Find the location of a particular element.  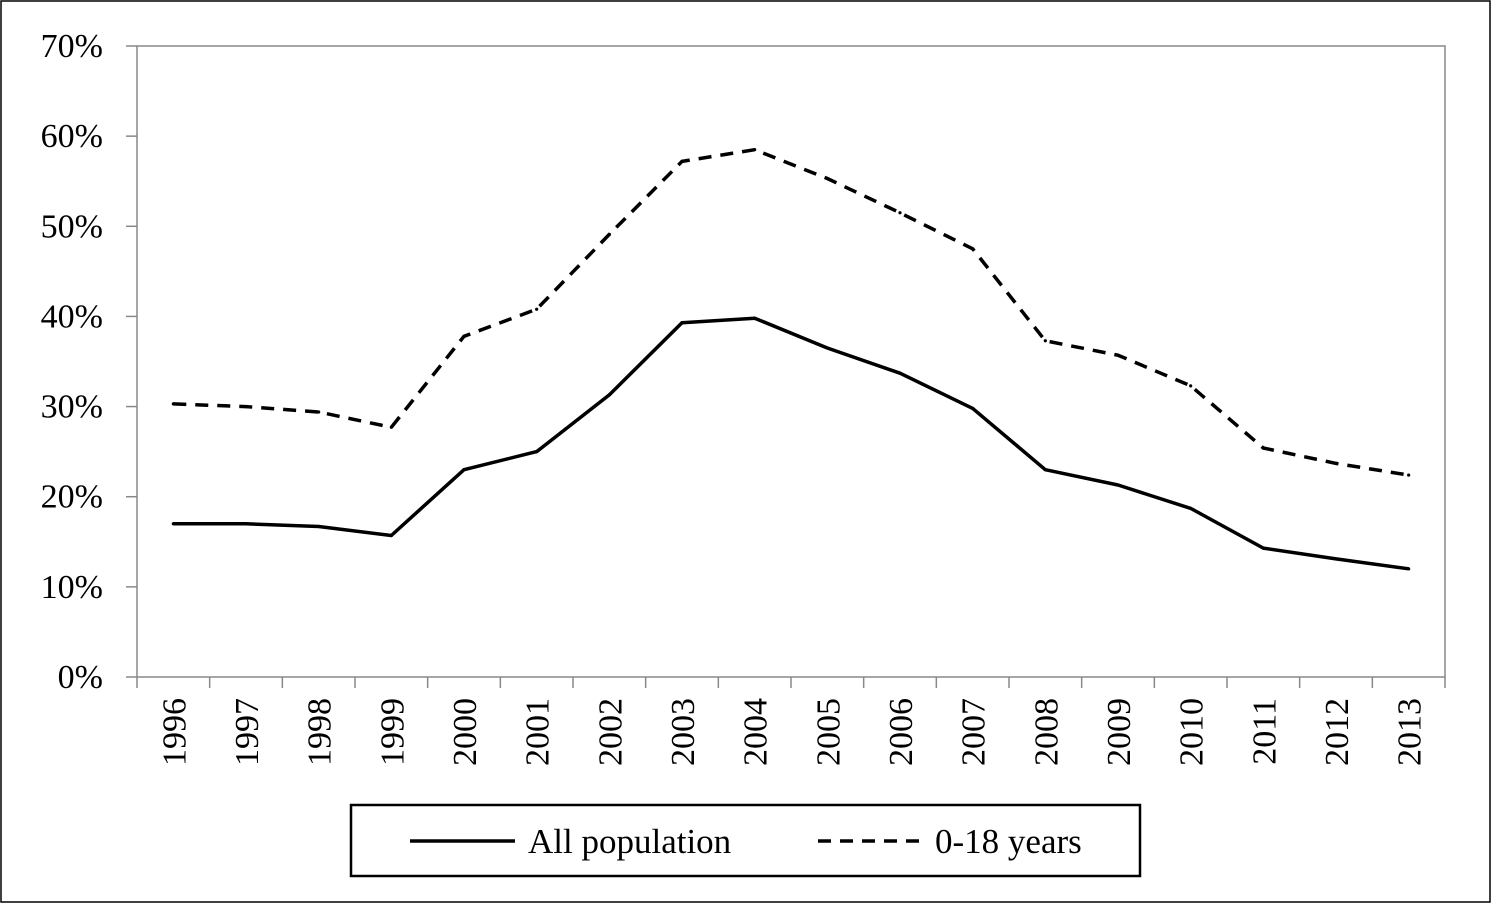

y-axis: 0% 10% 20% 30% 40% 50% 60% 70% is located at coordinates (89, 362).